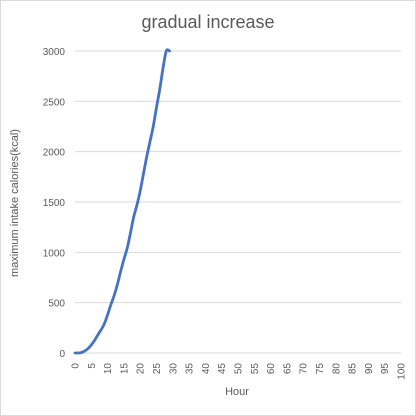  What do you see at coordinates (54, 52) in the screenshot?
I see `y-tick-label-3000: 3000` at bounding box center [54, 52].